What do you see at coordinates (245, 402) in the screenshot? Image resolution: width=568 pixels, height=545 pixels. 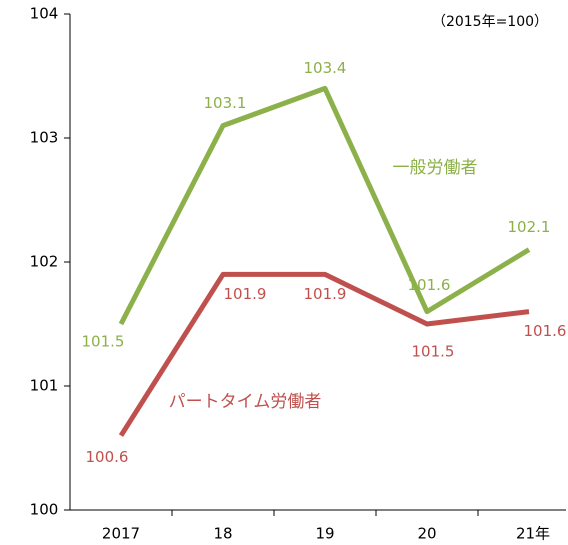 I see `series-label: パートタイム労働者` at bounding box center [245, 402].